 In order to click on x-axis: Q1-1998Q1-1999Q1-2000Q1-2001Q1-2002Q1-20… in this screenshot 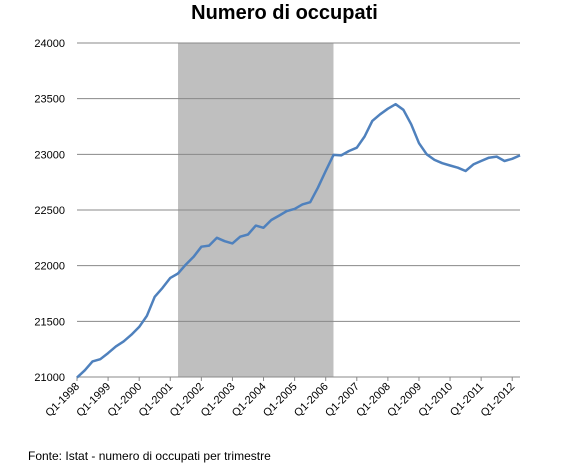, I will do `click(281, 398)`.